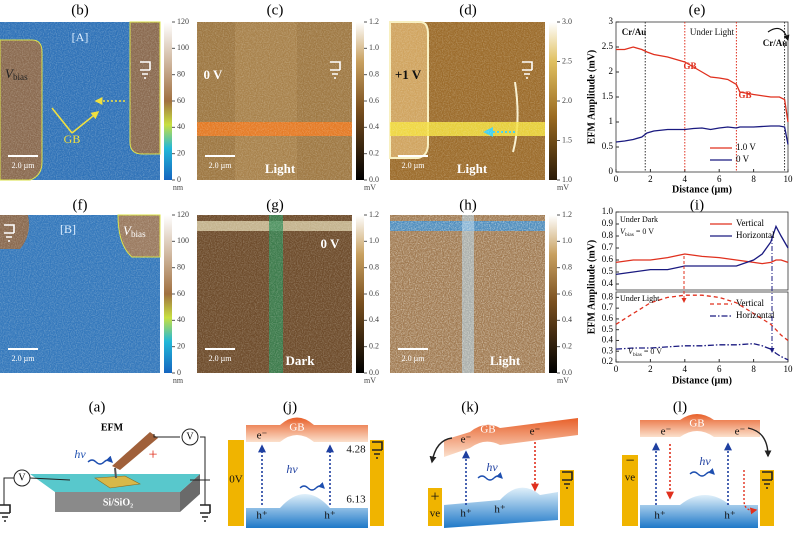 The width and height of the screenshot is (794, 533). Describe the element at coordinates (236, 480) in the screenshot. I see `text: 0V` at that location.